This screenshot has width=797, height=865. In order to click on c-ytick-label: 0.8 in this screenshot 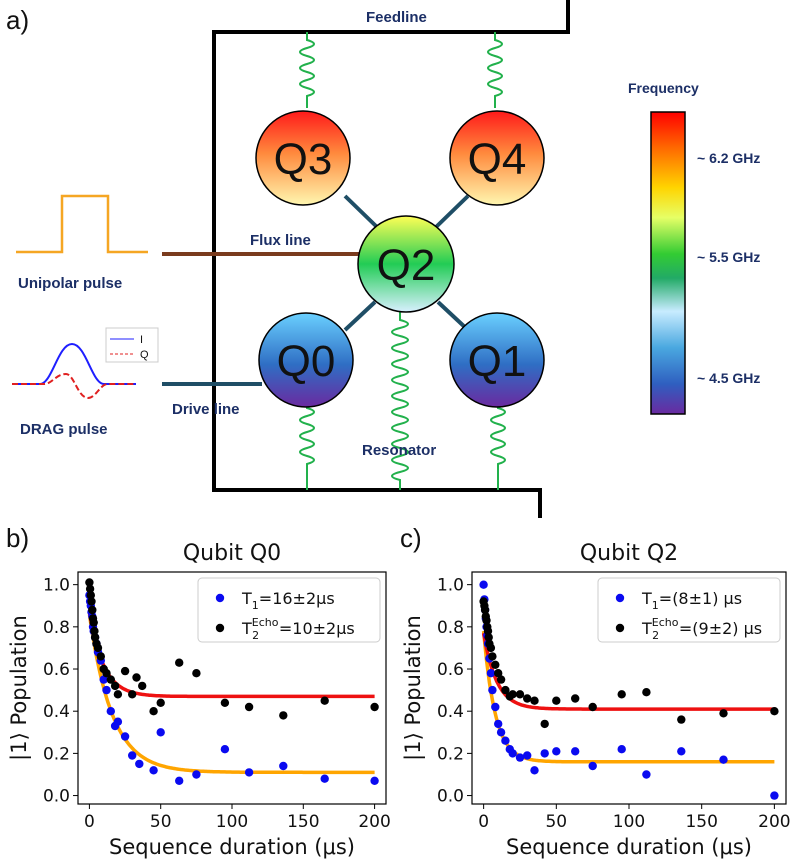, I will do `click(450, 628)`.